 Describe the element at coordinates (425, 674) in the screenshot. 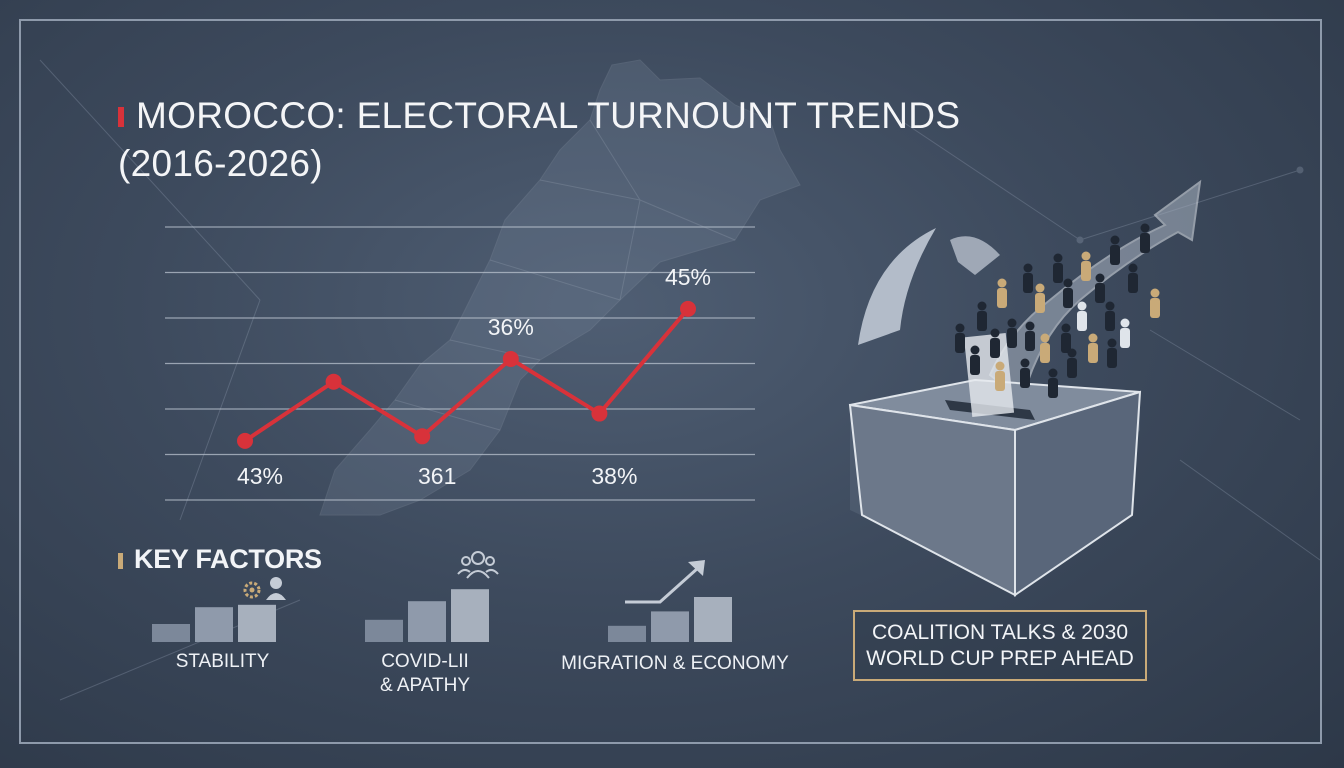

I see `factor-label-covid: COVID-LII & APATHY` at that location.